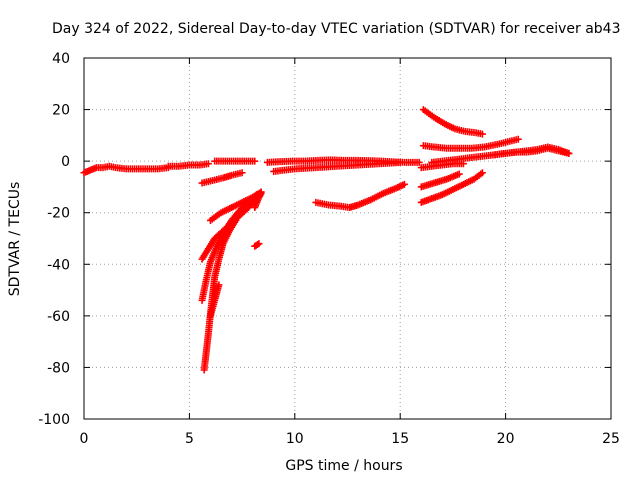  I want to click on y-tick-label: -80, so click(58, 368).